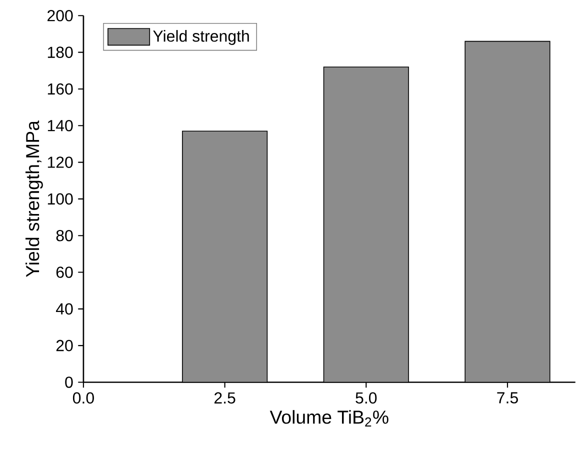 The height and width of the screenshot is (449, 576). I want to click on legend-label: Yield strength, so click(201, 38).